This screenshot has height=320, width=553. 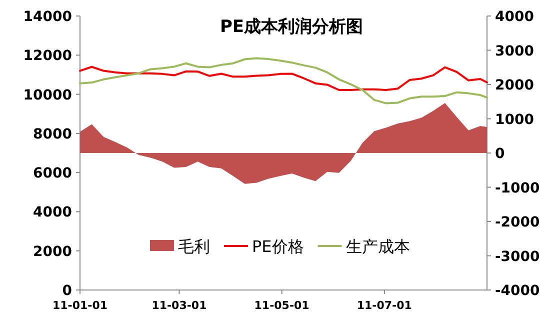 I want to click on y-tick-label: 8000, so click(x=52, y=134).